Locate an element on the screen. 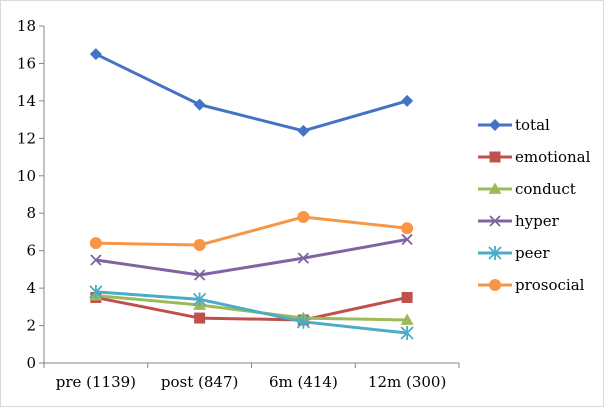  legend-item-hyper: hyper is located at coordinates (519, 221).